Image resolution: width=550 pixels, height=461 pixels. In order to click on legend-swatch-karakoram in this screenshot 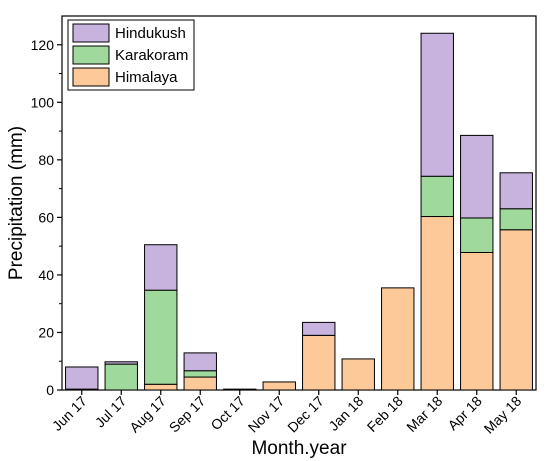, I will do `click(91, 55)`.